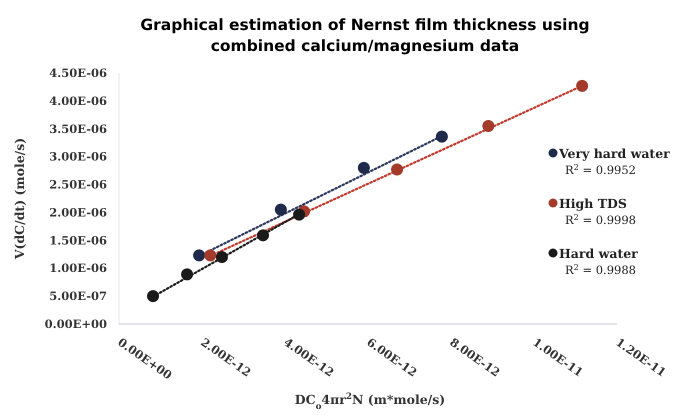  What do you see at coordinates (78, 240) in the screenshot?
I see `y-tick-label: 1.50E-06` at bounding box center [78, 240].